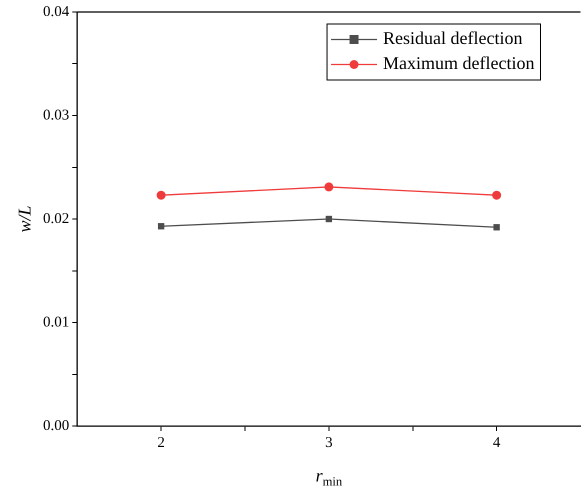 This screenshot has width=585, height=491. I want to click on x-tick-label: 4, so click(496, 442).